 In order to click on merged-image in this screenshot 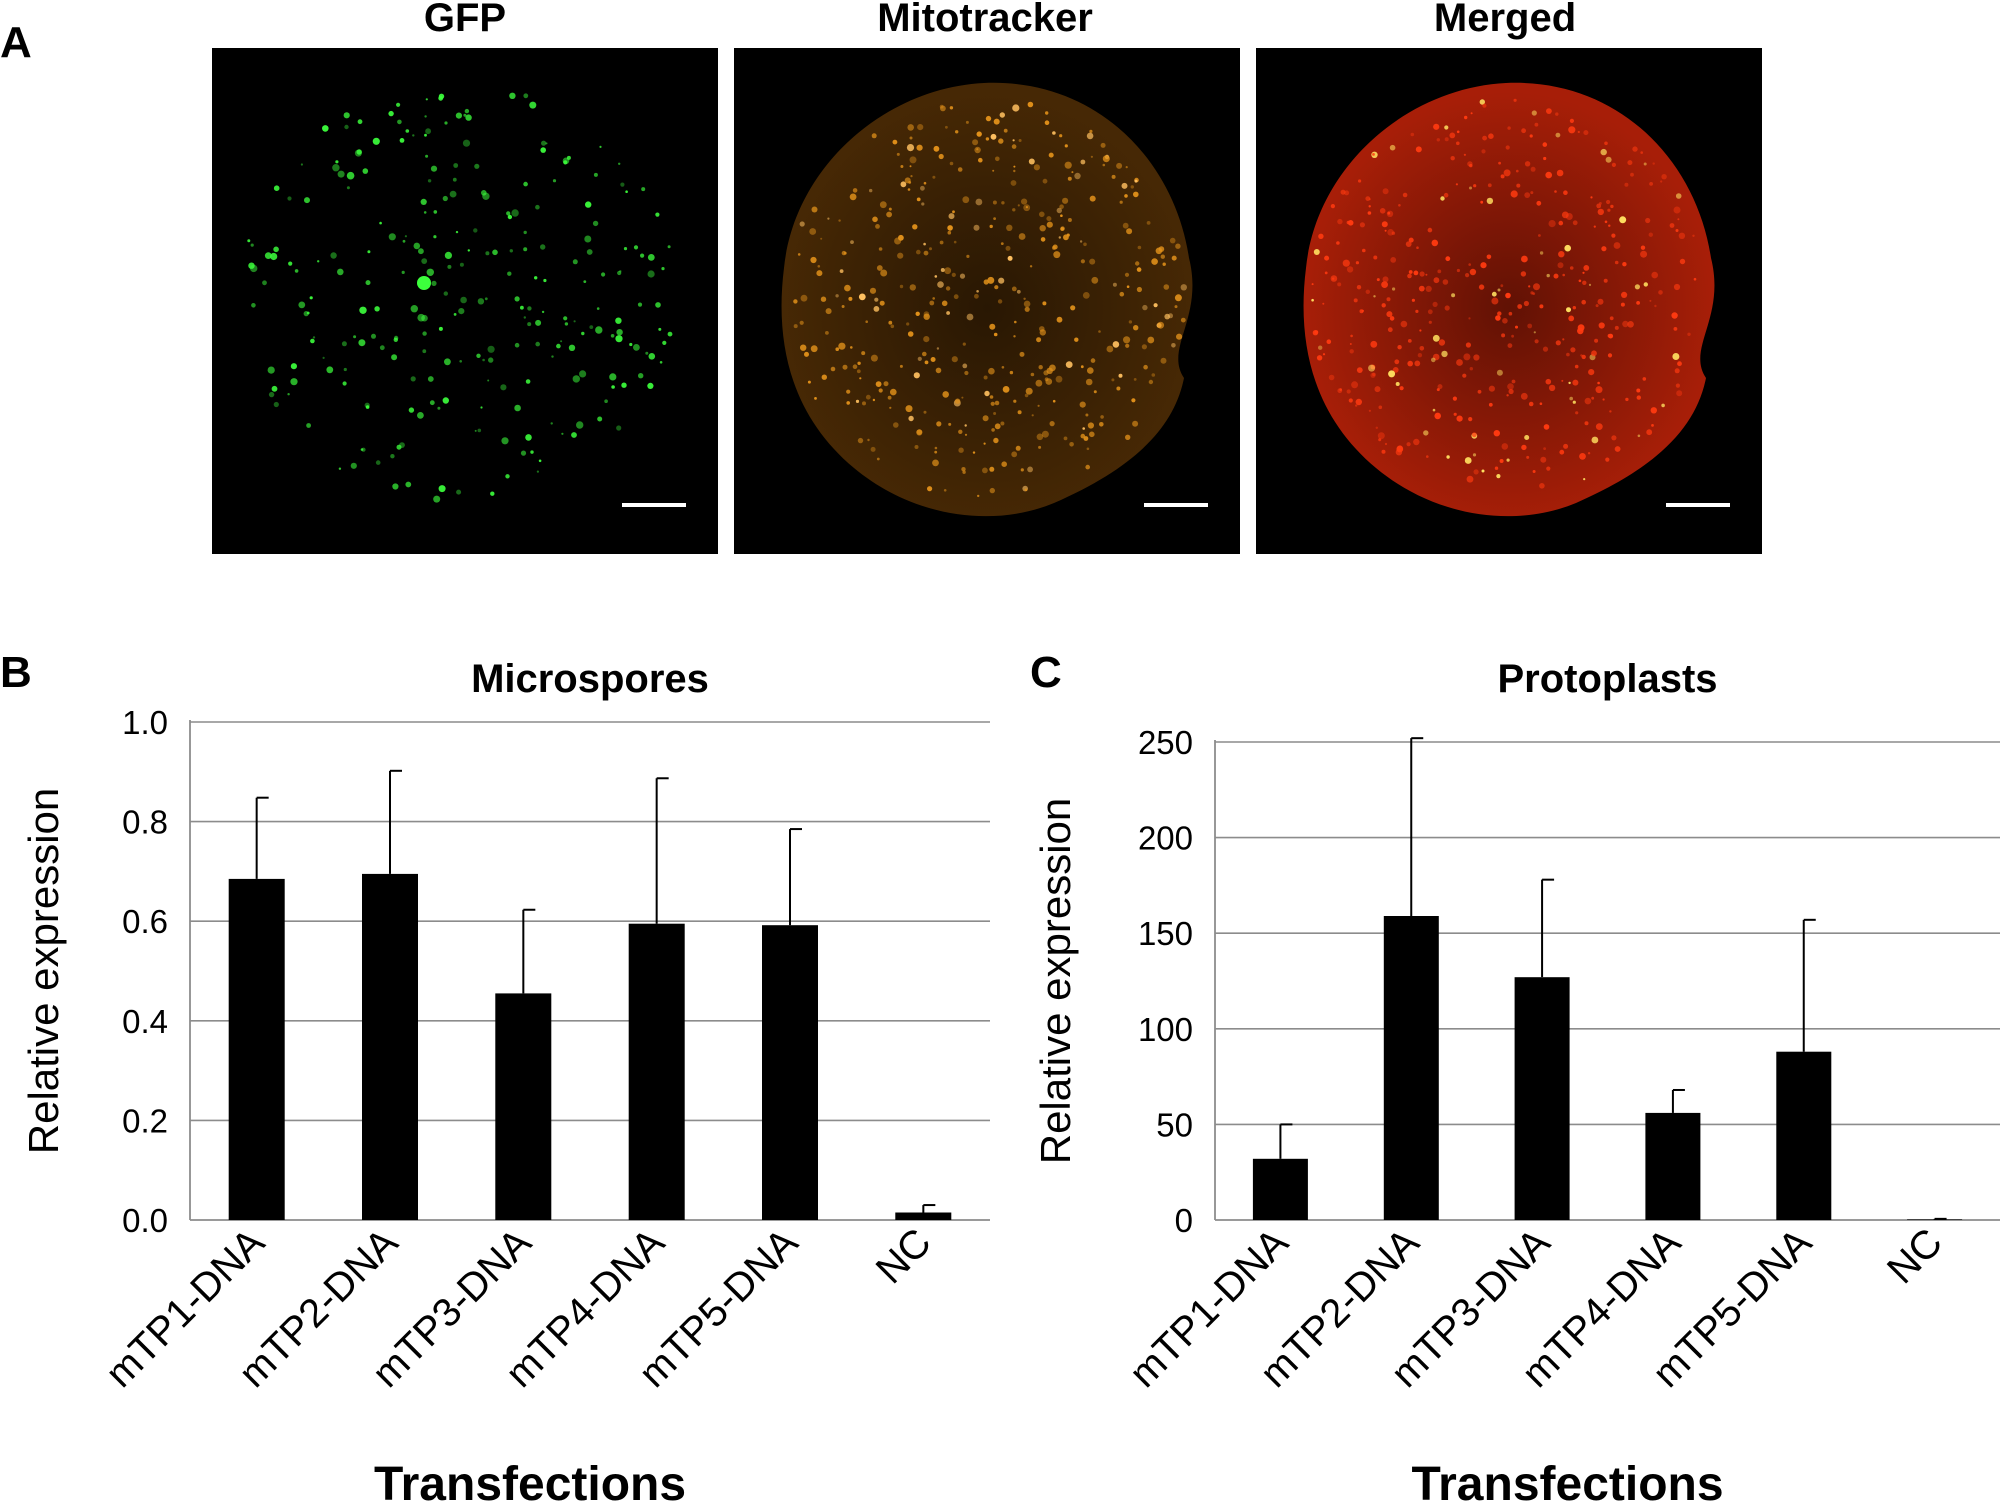, I will do `click(1509, 301)`.